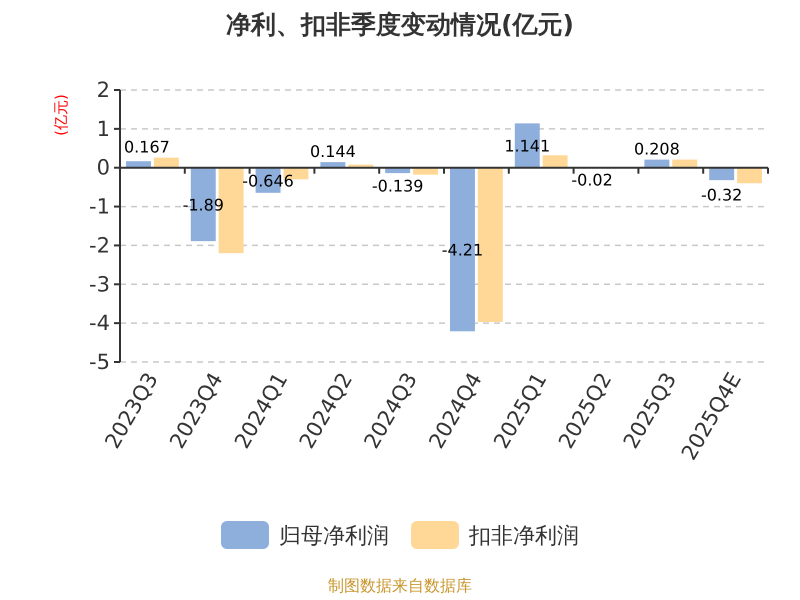 This screenshot has height=600, width=800. Describe the element at coordinates (99, 323) in the screenshot. I see `y-tick-label: -4` at that location.